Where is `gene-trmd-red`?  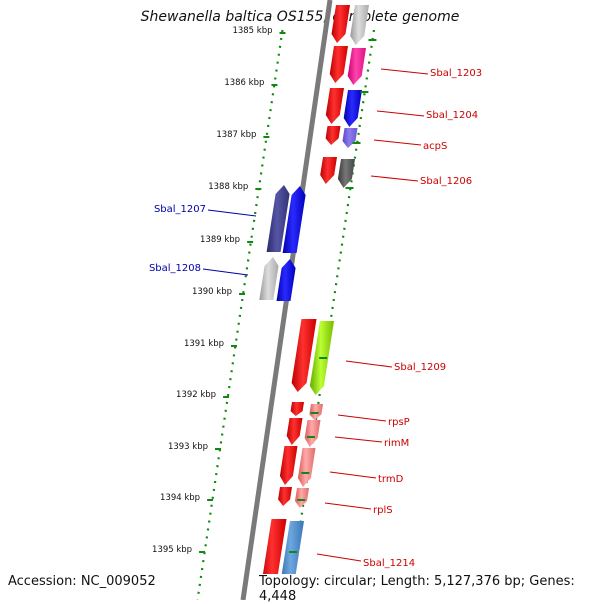 gene-trmd-red is located at coordinates (288, 465).